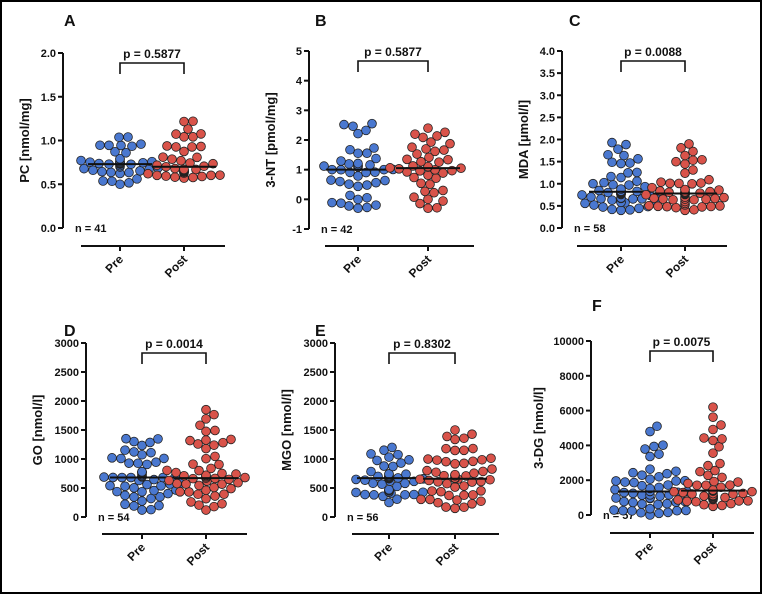 The width and height of the screenshot is (762, 594). I want to click on significance-bracket, so click(174, 358).